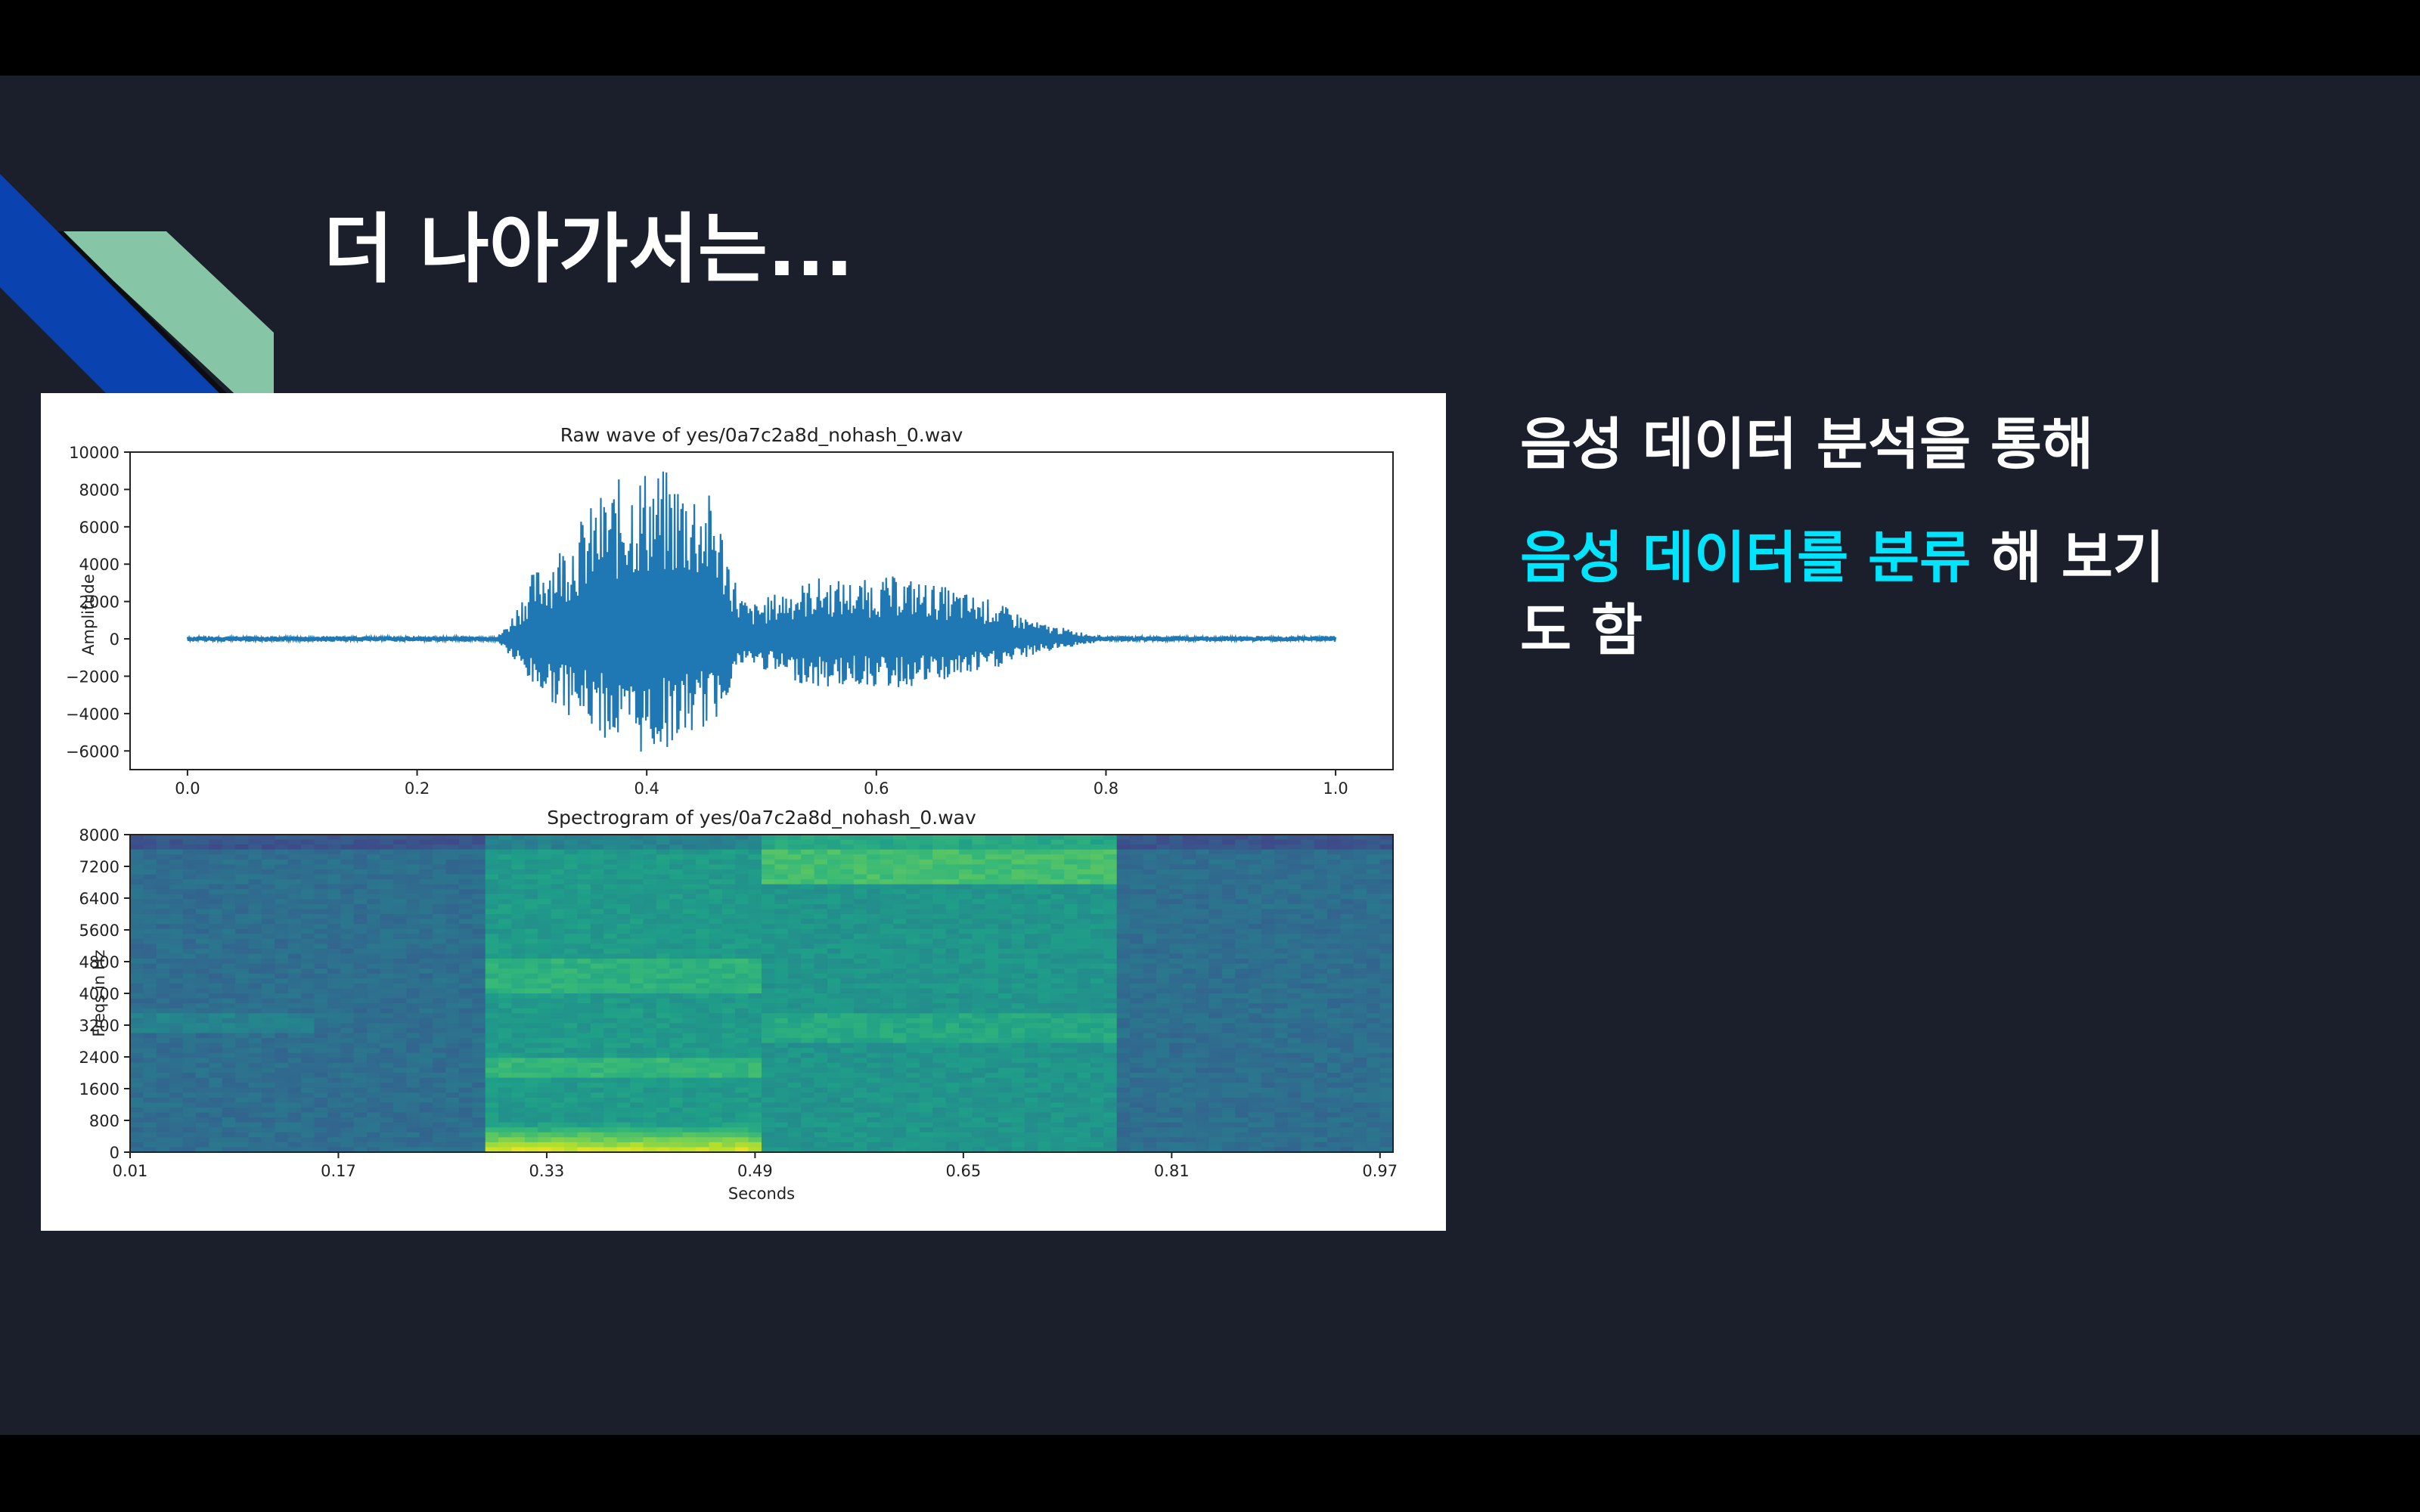 The width and height of the screenshot is (2420, 1512). I want to click on letterbox-top, so click(1210, 38).